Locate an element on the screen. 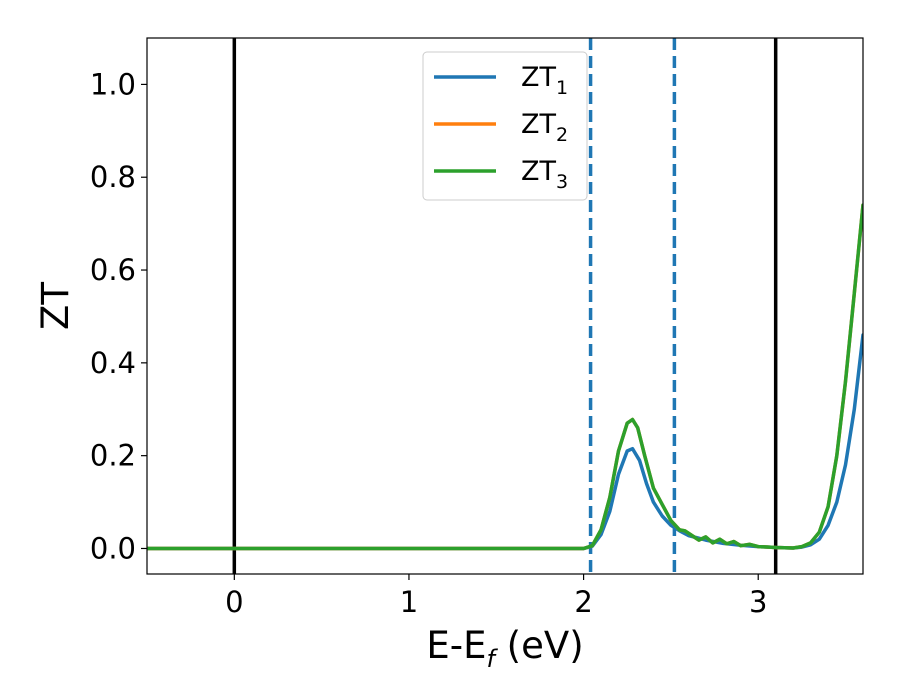 Image resolution: width=900 pixels, height=700 pixels. legend-label-3: ZT3 is located at coordinates (544, 174).